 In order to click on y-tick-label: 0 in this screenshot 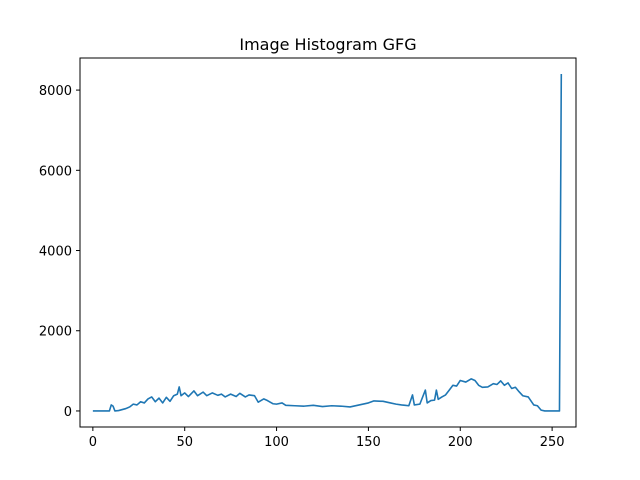, I will do `click(68, 412)`.